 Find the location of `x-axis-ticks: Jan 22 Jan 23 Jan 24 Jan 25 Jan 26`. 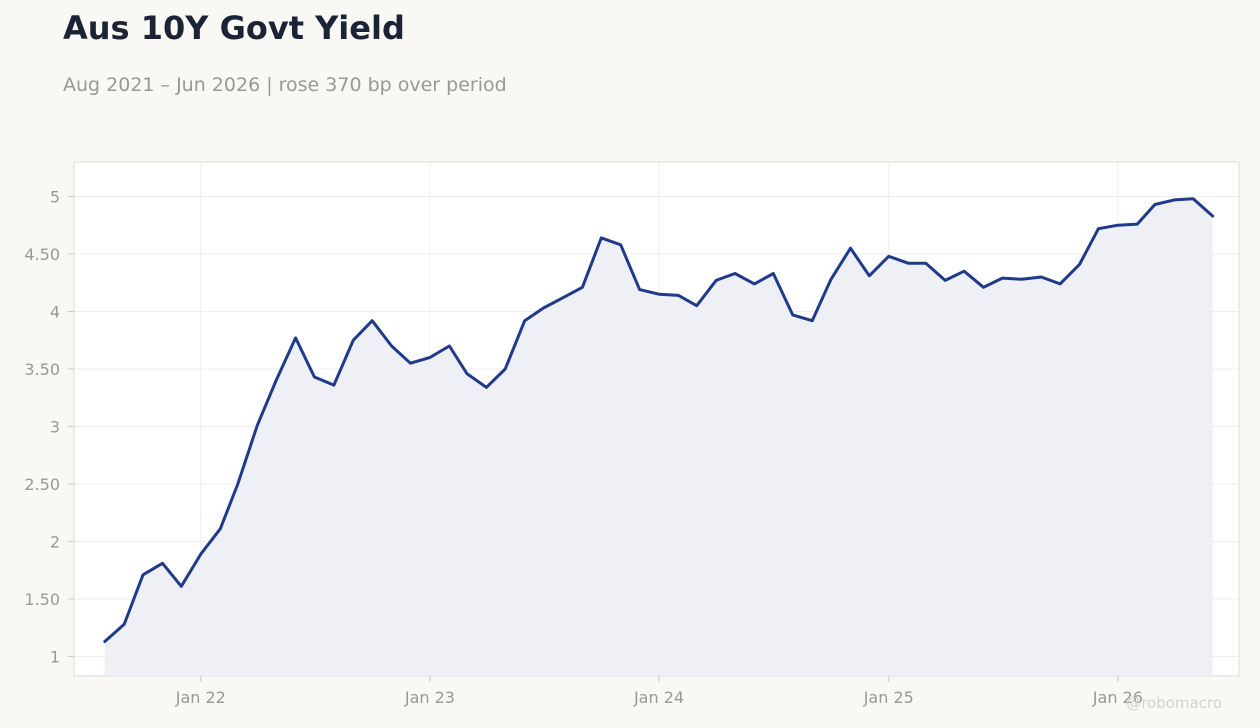

x-axis-ticks: Jan 22 Jan 23 Jan 24 Jan 25 Jan 26 is located at coordinates (659, 691).